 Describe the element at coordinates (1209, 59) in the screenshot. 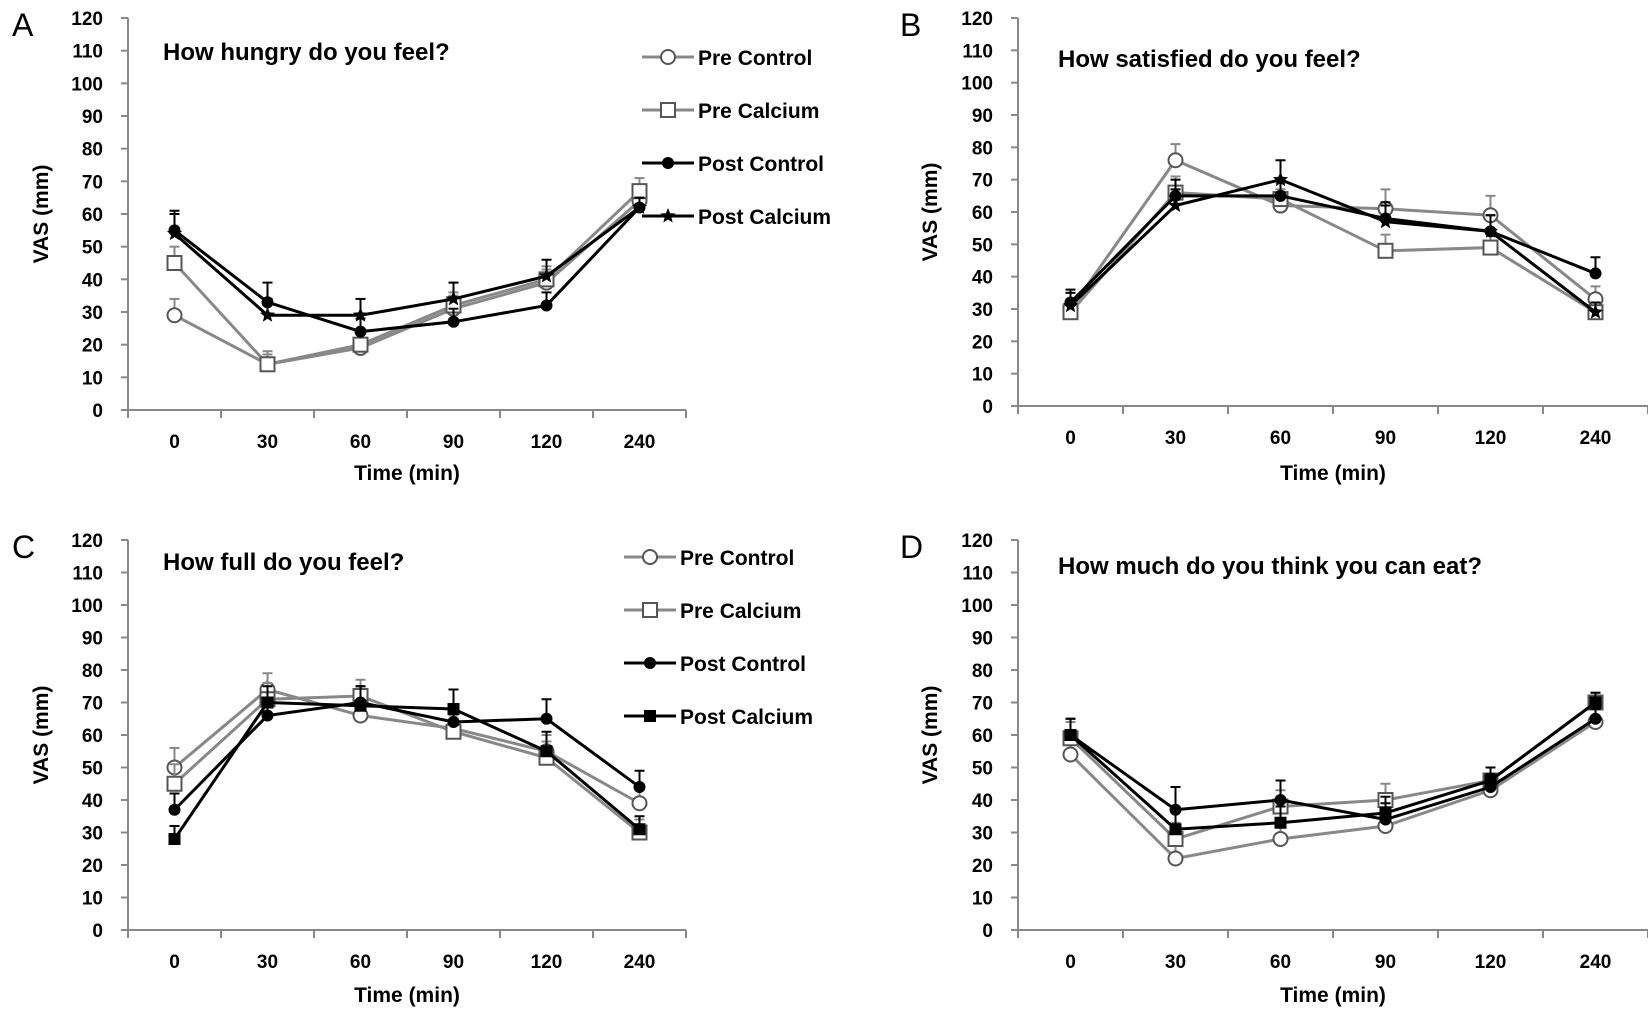

I see `chart-title: How satisfied do you feel?` at that location.